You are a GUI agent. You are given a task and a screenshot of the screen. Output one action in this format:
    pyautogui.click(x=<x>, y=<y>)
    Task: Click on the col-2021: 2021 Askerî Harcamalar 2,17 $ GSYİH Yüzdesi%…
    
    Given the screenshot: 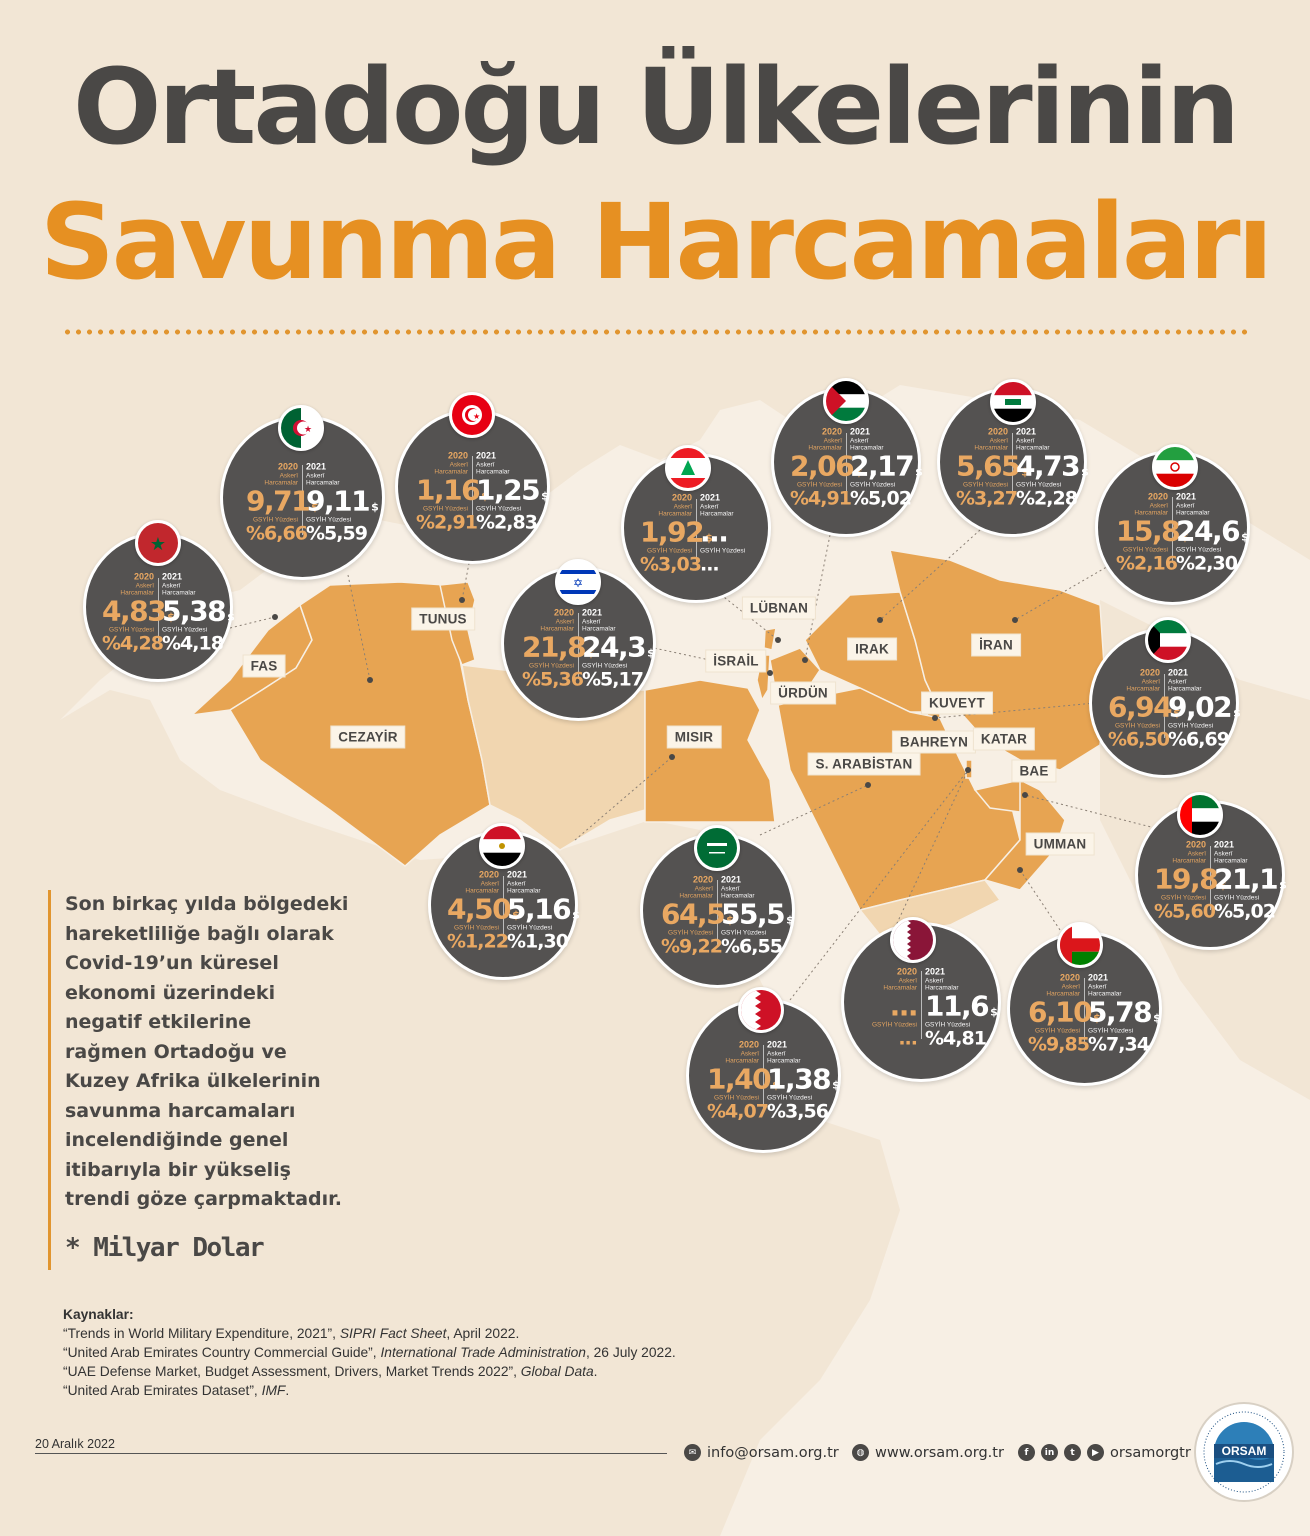 What is the action you would take?
    pyautogui.click(x=886, y=468)
    